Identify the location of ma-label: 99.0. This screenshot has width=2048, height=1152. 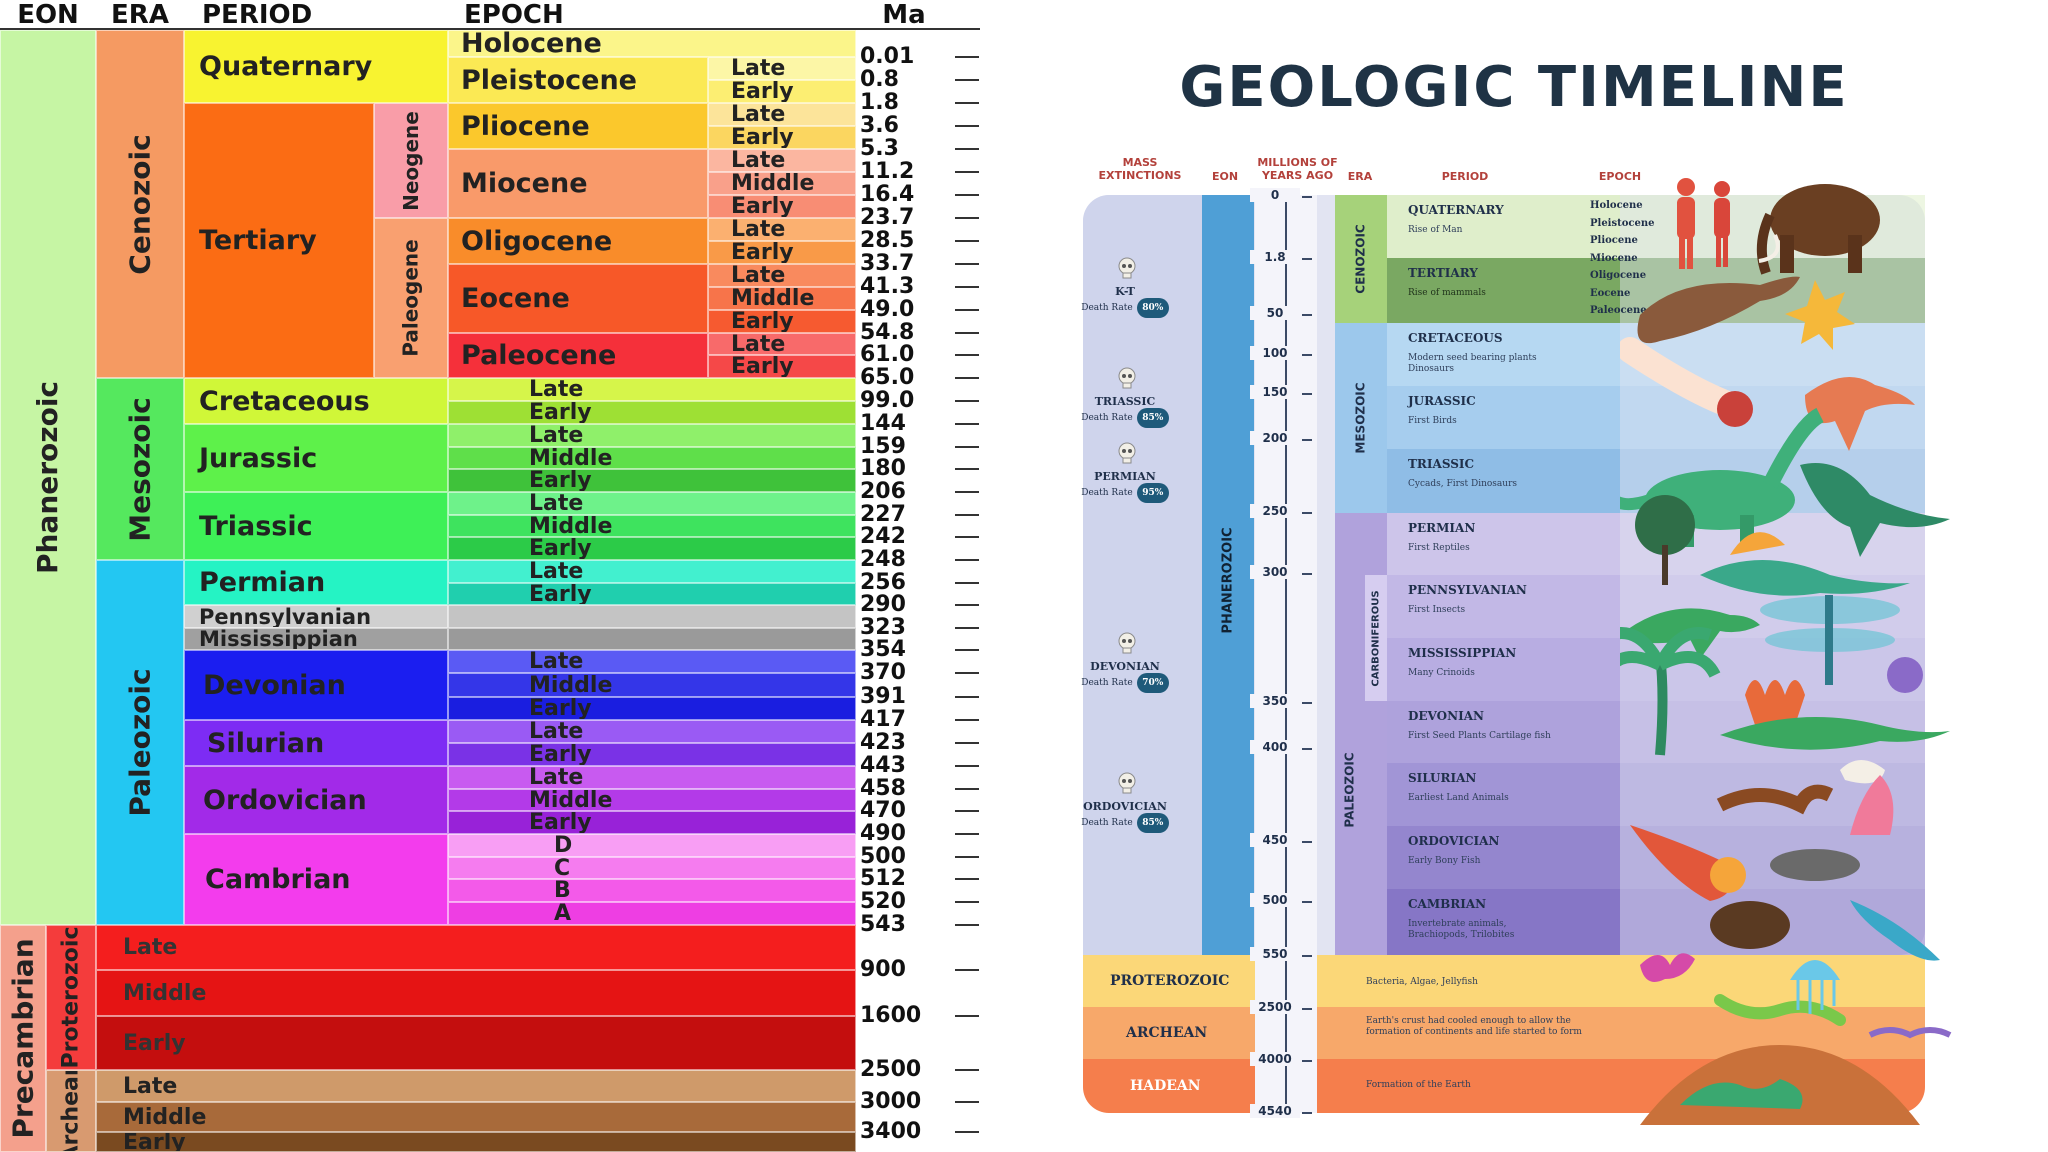
(887, 400).